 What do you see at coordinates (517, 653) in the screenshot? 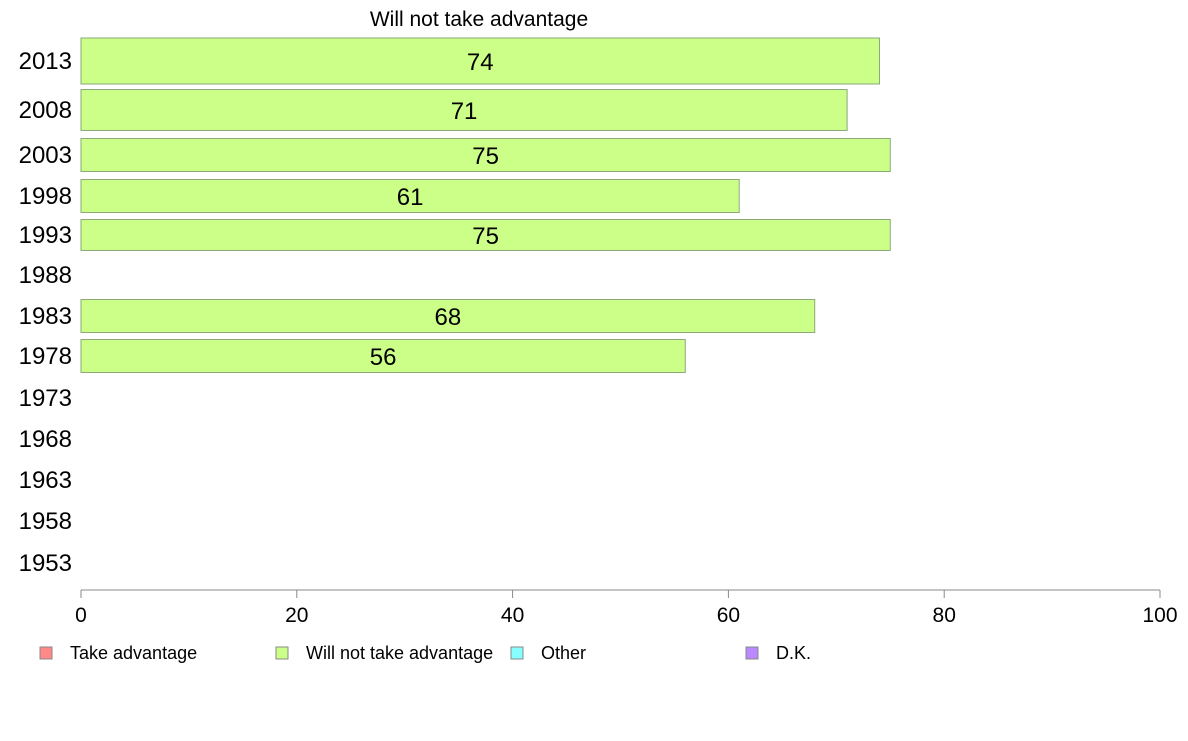
I see `legend-swatch-other` at bounding box center [517, 653].